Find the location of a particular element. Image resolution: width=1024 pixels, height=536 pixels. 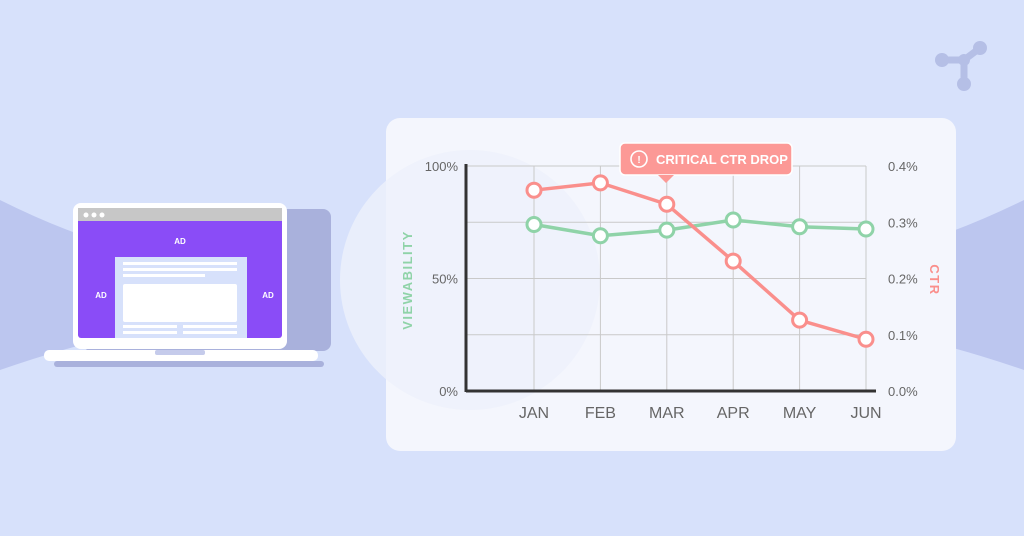

y2-tick-label: 0.1% is located at coordinates (903, 335).